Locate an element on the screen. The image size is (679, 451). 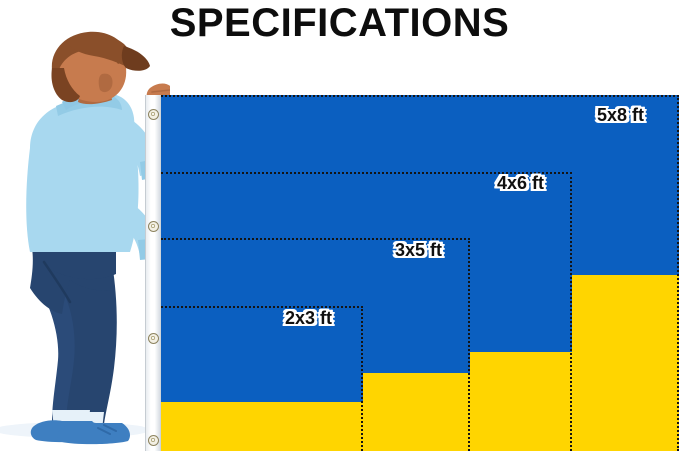
shoe-front-lace is located at coordinates (107, 429).